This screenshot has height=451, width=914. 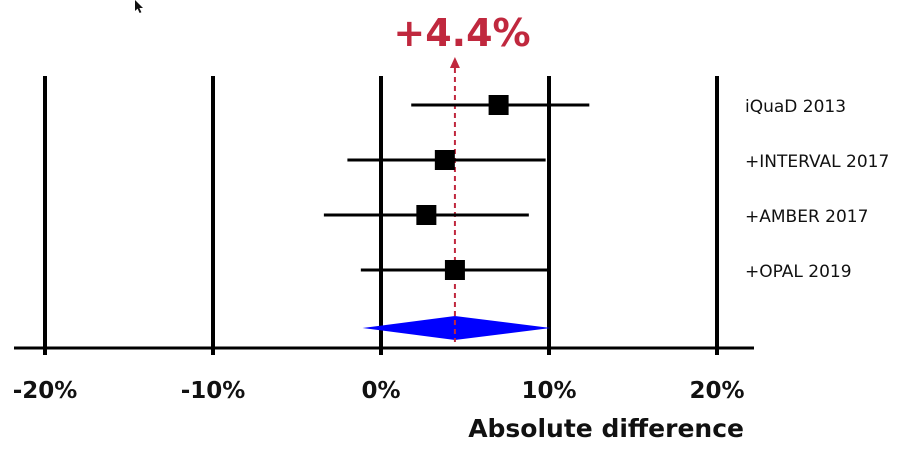 What do you see at coordinates (817, 162) in the screenshot?
I see `study-label: +INTERVAL 2017` at bounding box center [817, 162].